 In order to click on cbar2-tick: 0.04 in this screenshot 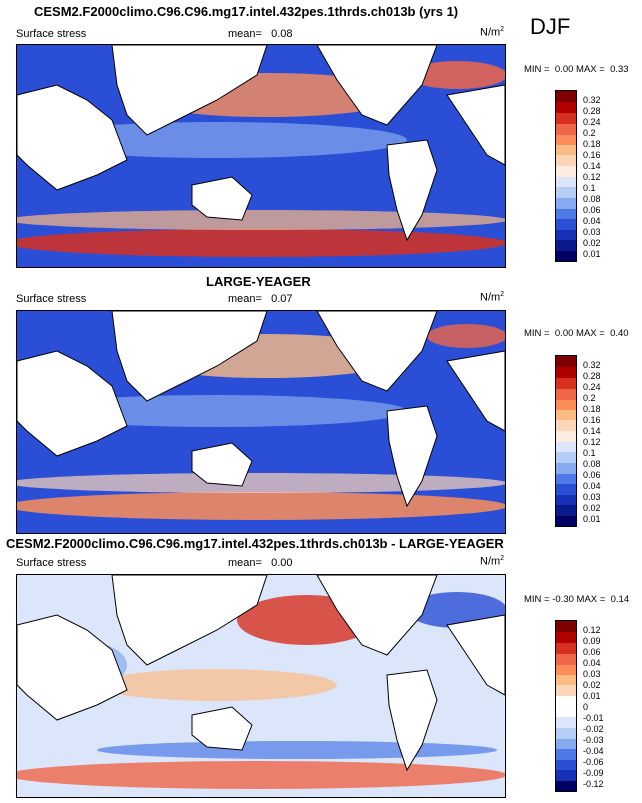, I will do `click(592, 486)`.